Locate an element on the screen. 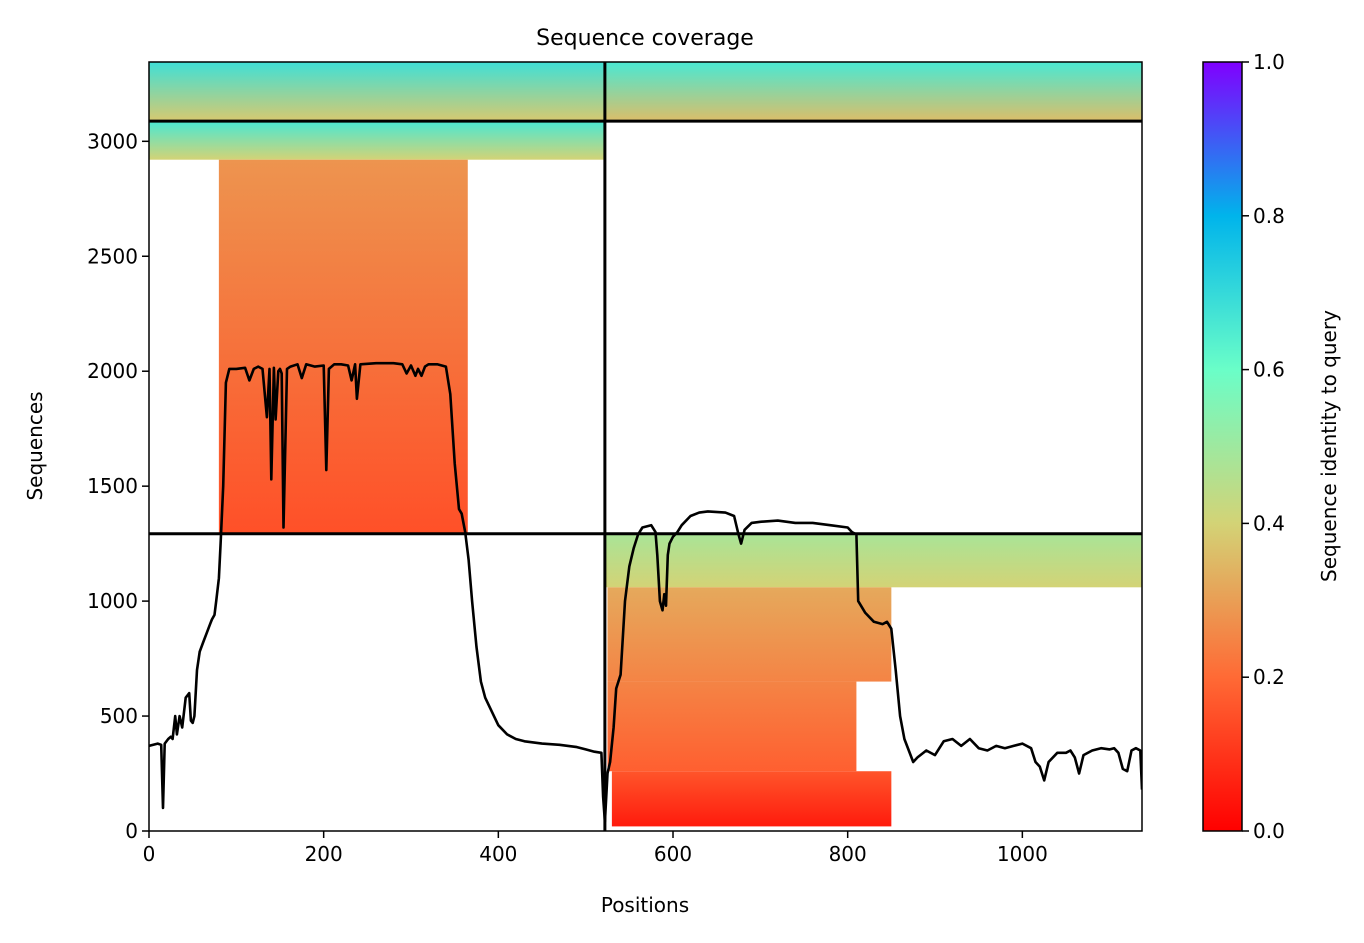 This screenshot has width=1364, height=943. x-tick-label: 200 is located at coordinates (324, 854).